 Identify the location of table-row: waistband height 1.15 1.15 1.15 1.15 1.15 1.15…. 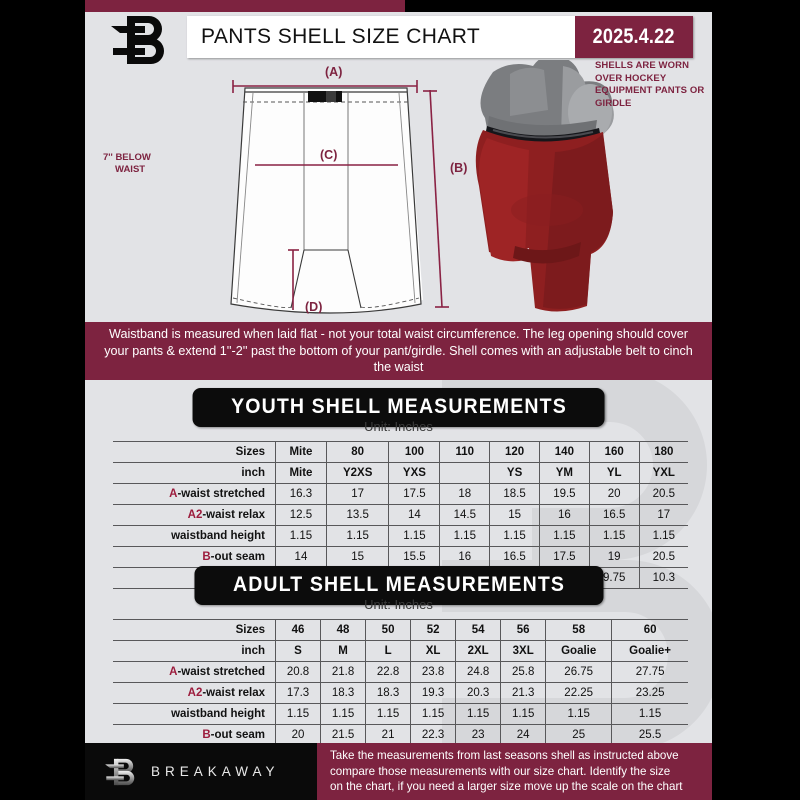
(400, 714).